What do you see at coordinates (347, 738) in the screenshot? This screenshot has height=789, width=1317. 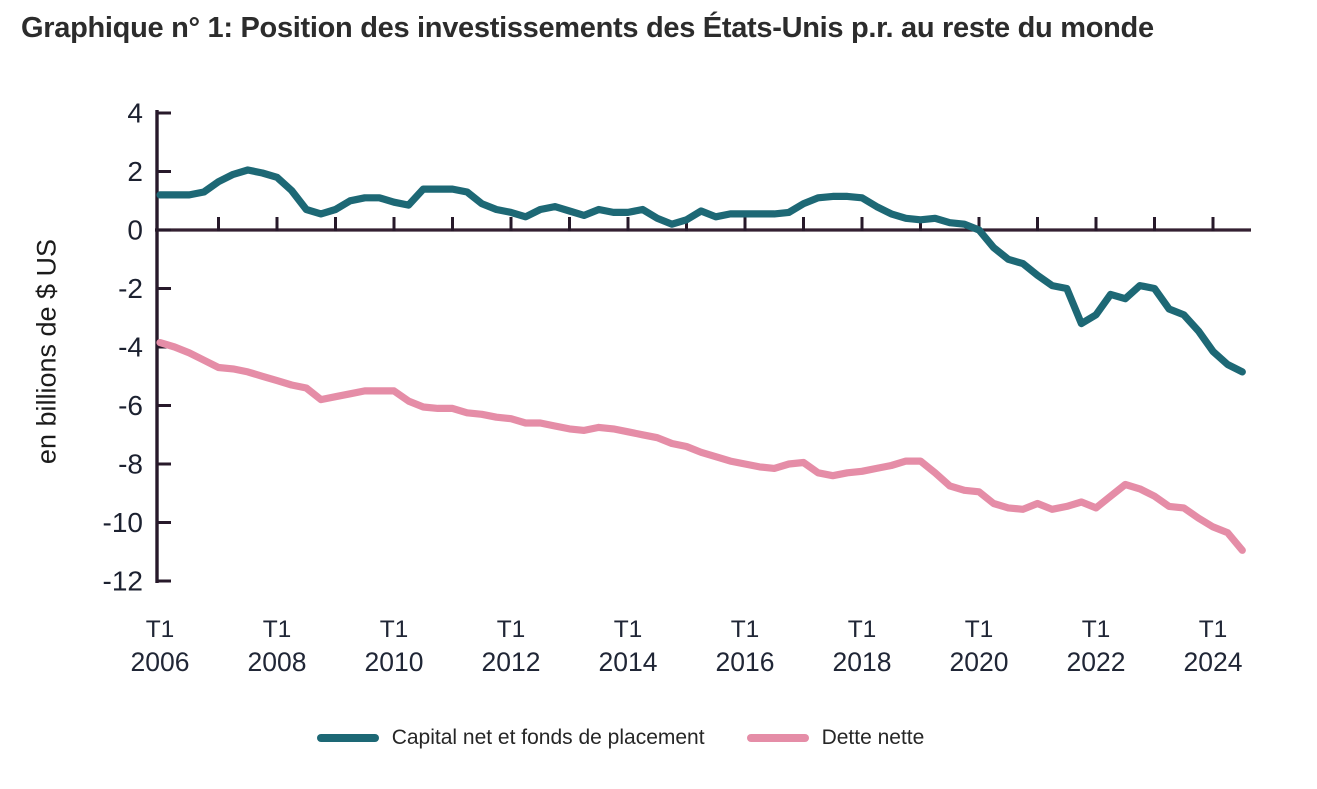 I see `legend-swatch-capital-net` at bounding box center [347, 738].